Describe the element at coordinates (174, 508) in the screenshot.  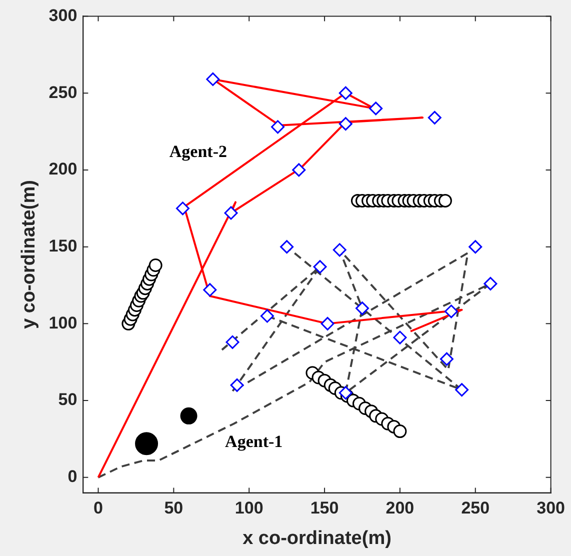
I see `x-tick-label: 50` at that location.